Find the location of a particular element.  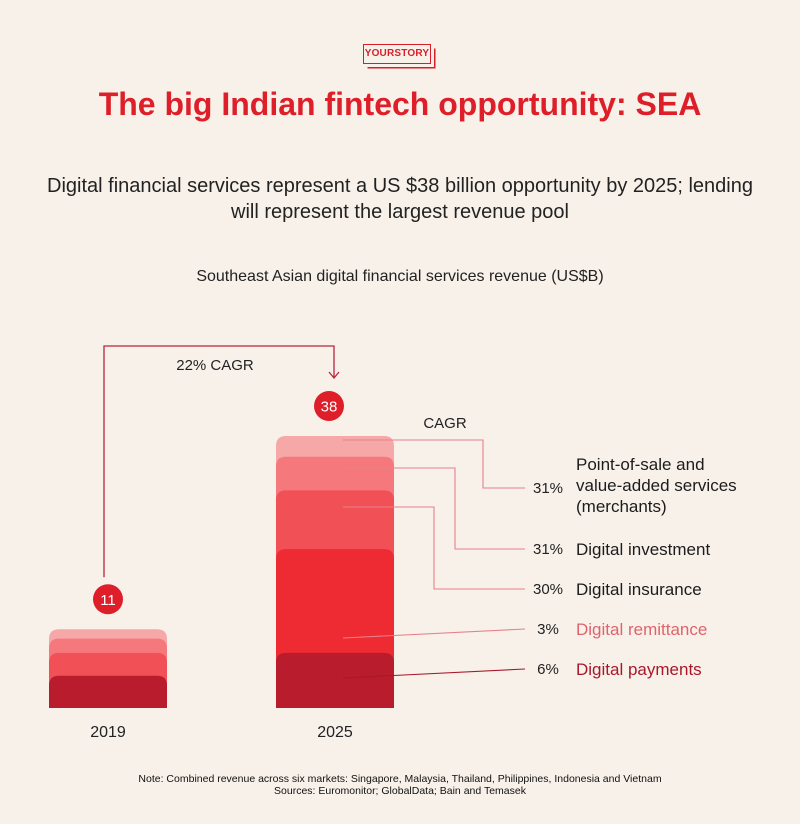

legend-cagr-digital-remittance: 3% is located at coordinates (548, 629).